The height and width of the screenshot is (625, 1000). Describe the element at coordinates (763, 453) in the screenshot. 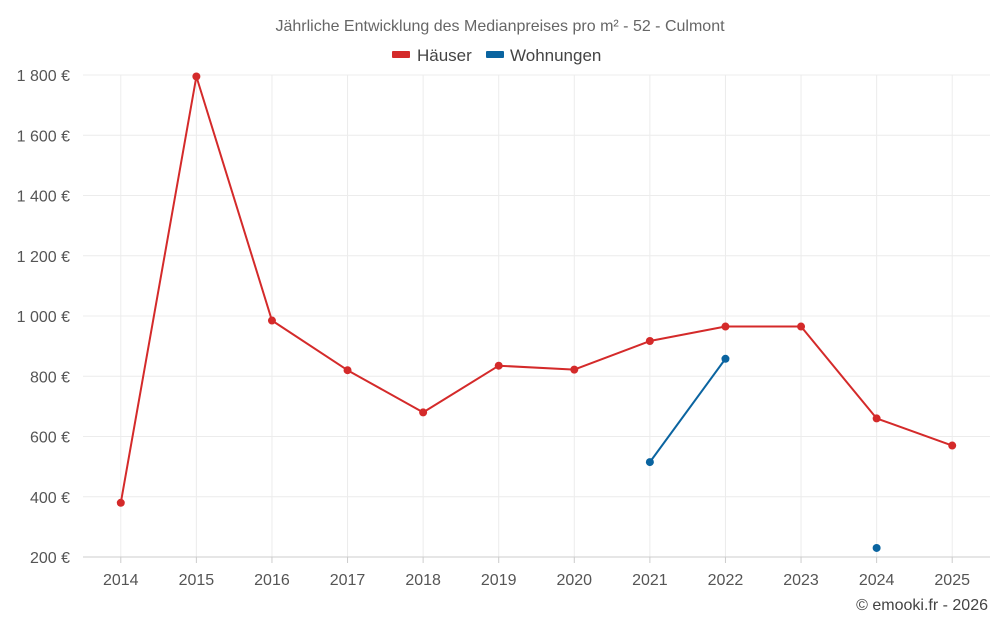

I see `series-wohnungen` at that location.